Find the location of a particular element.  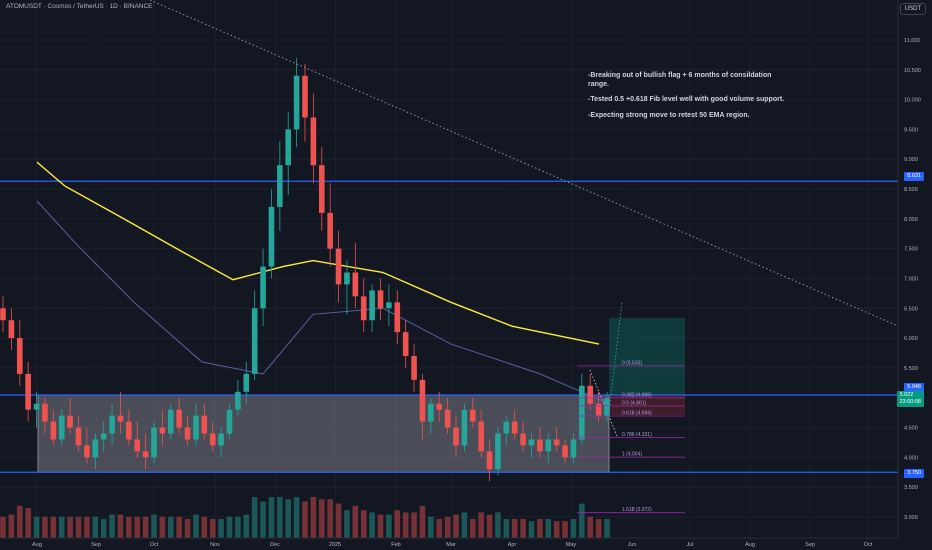

y-tick-label: 9.500 is located at coordinates (911, 130).